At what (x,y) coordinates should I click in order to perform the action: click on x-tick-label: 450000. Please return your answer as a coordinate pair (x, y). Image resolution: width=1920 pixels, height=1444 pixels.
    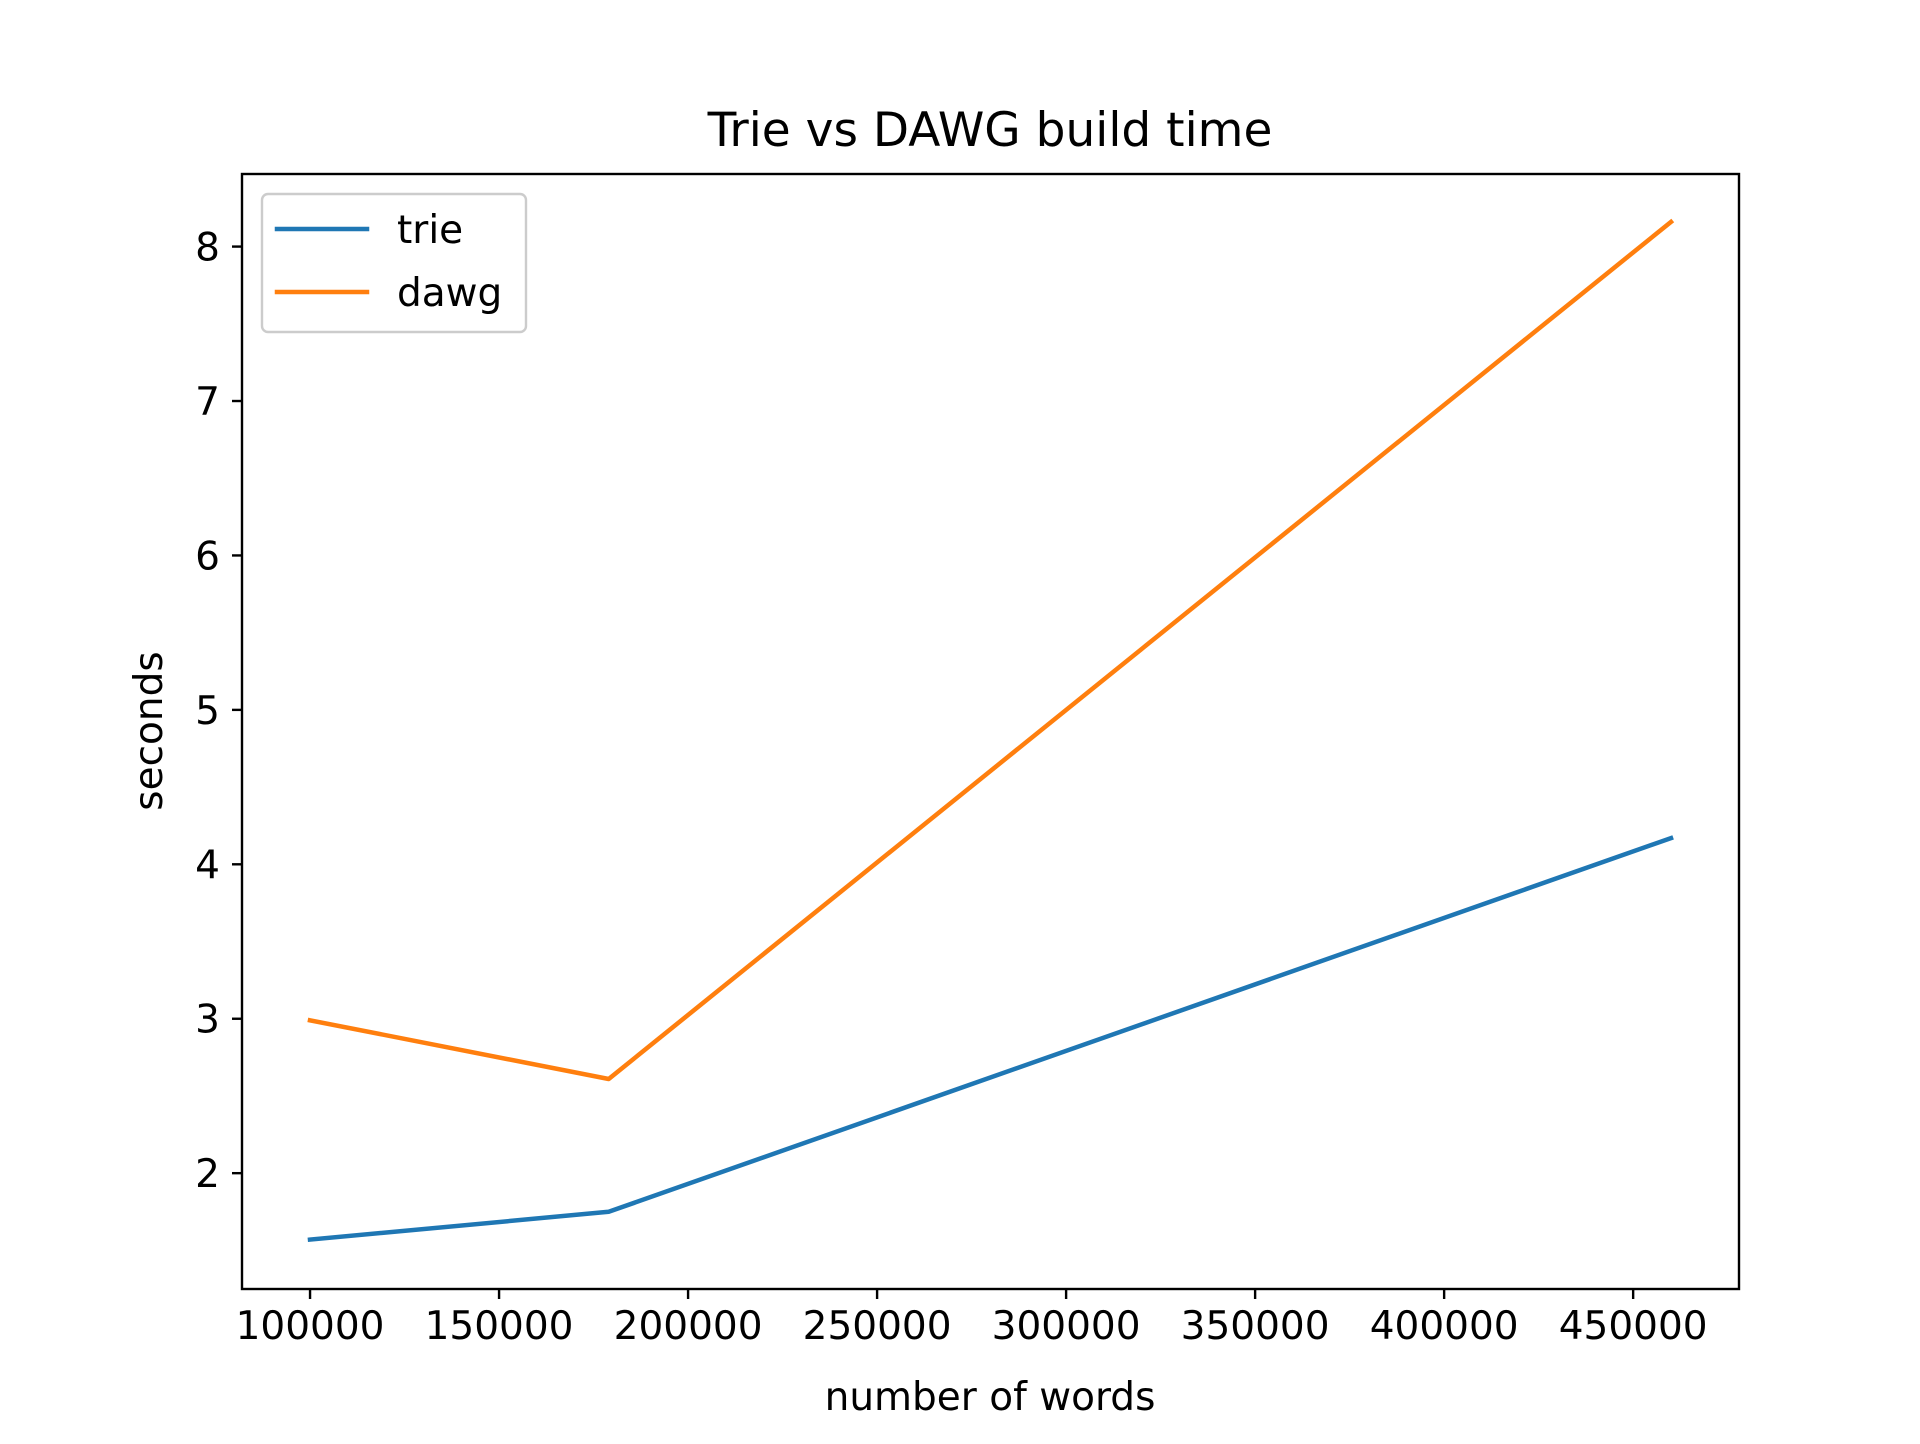
    Looking at the image, I should click on (1633, 1326).